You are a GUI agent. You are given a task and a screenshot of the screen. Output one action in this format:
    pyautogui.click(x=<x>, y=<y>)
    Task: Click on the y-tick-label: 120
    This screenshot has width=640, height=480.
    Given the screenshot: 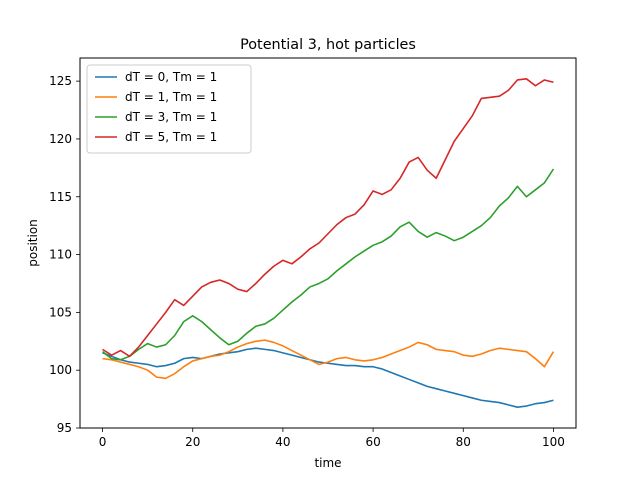 What is the action you would take?
    pyautogui.click(x=60, y=139)
    